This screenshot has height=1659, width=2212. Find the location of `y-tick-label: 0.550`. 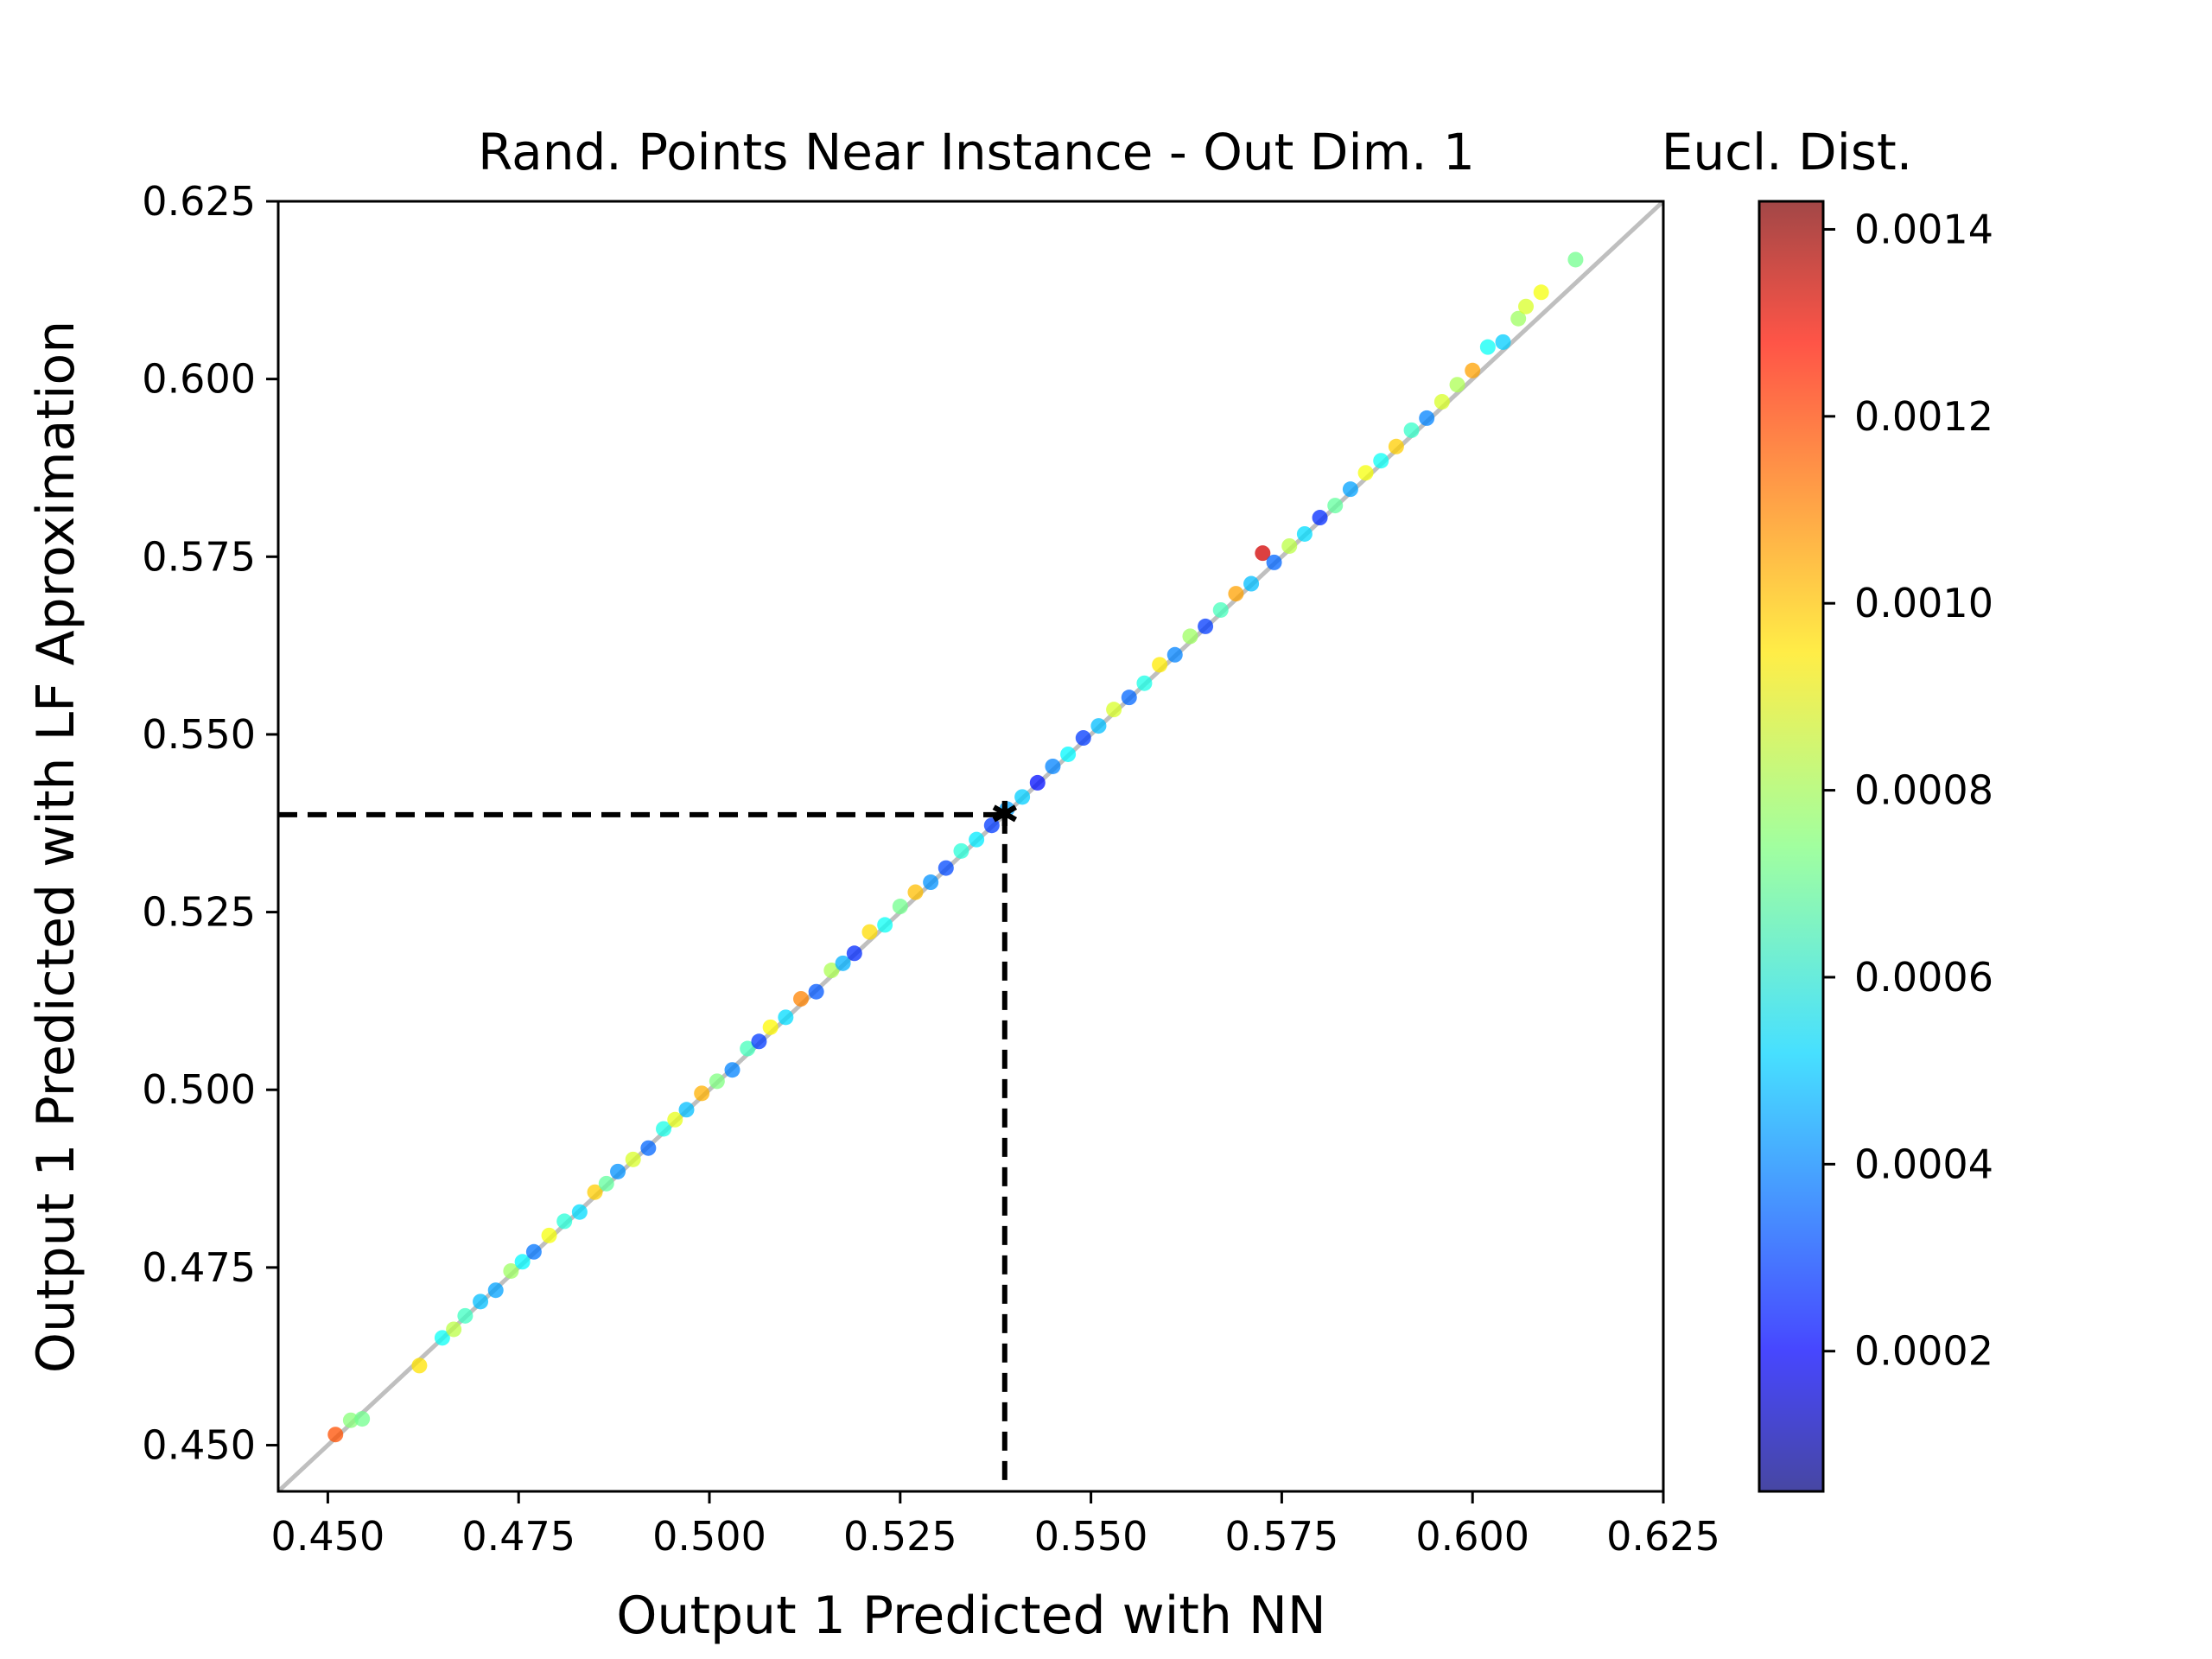

y-tick-label: 0.550 is located at coordinates (199, 734).